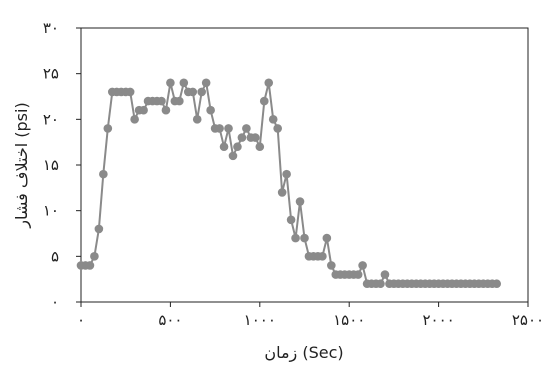 The height and width of the screenshot is (367, 550). Describe the element at coordinates (349, 320) in the screenshot. I see `x-tick-label: ۱۵۰۰` at that location.